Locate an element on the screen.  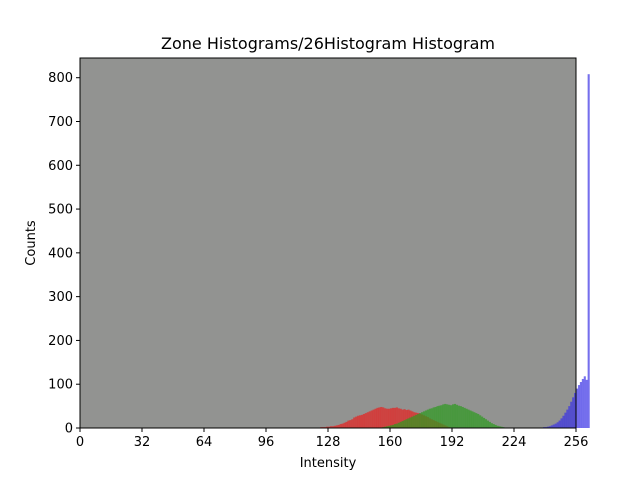
x-tick-label: 128 is located at coordinates (328, 442).